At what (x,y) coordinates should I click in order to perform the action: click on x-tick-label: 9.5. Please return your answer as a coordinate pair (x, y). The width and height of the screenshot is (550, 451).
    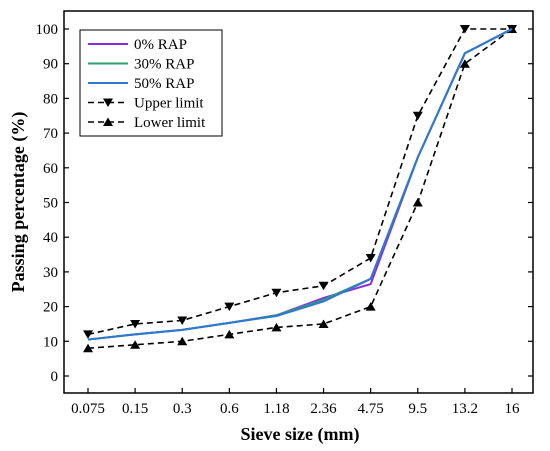
    Looking at the image, I should click on (417, 409).